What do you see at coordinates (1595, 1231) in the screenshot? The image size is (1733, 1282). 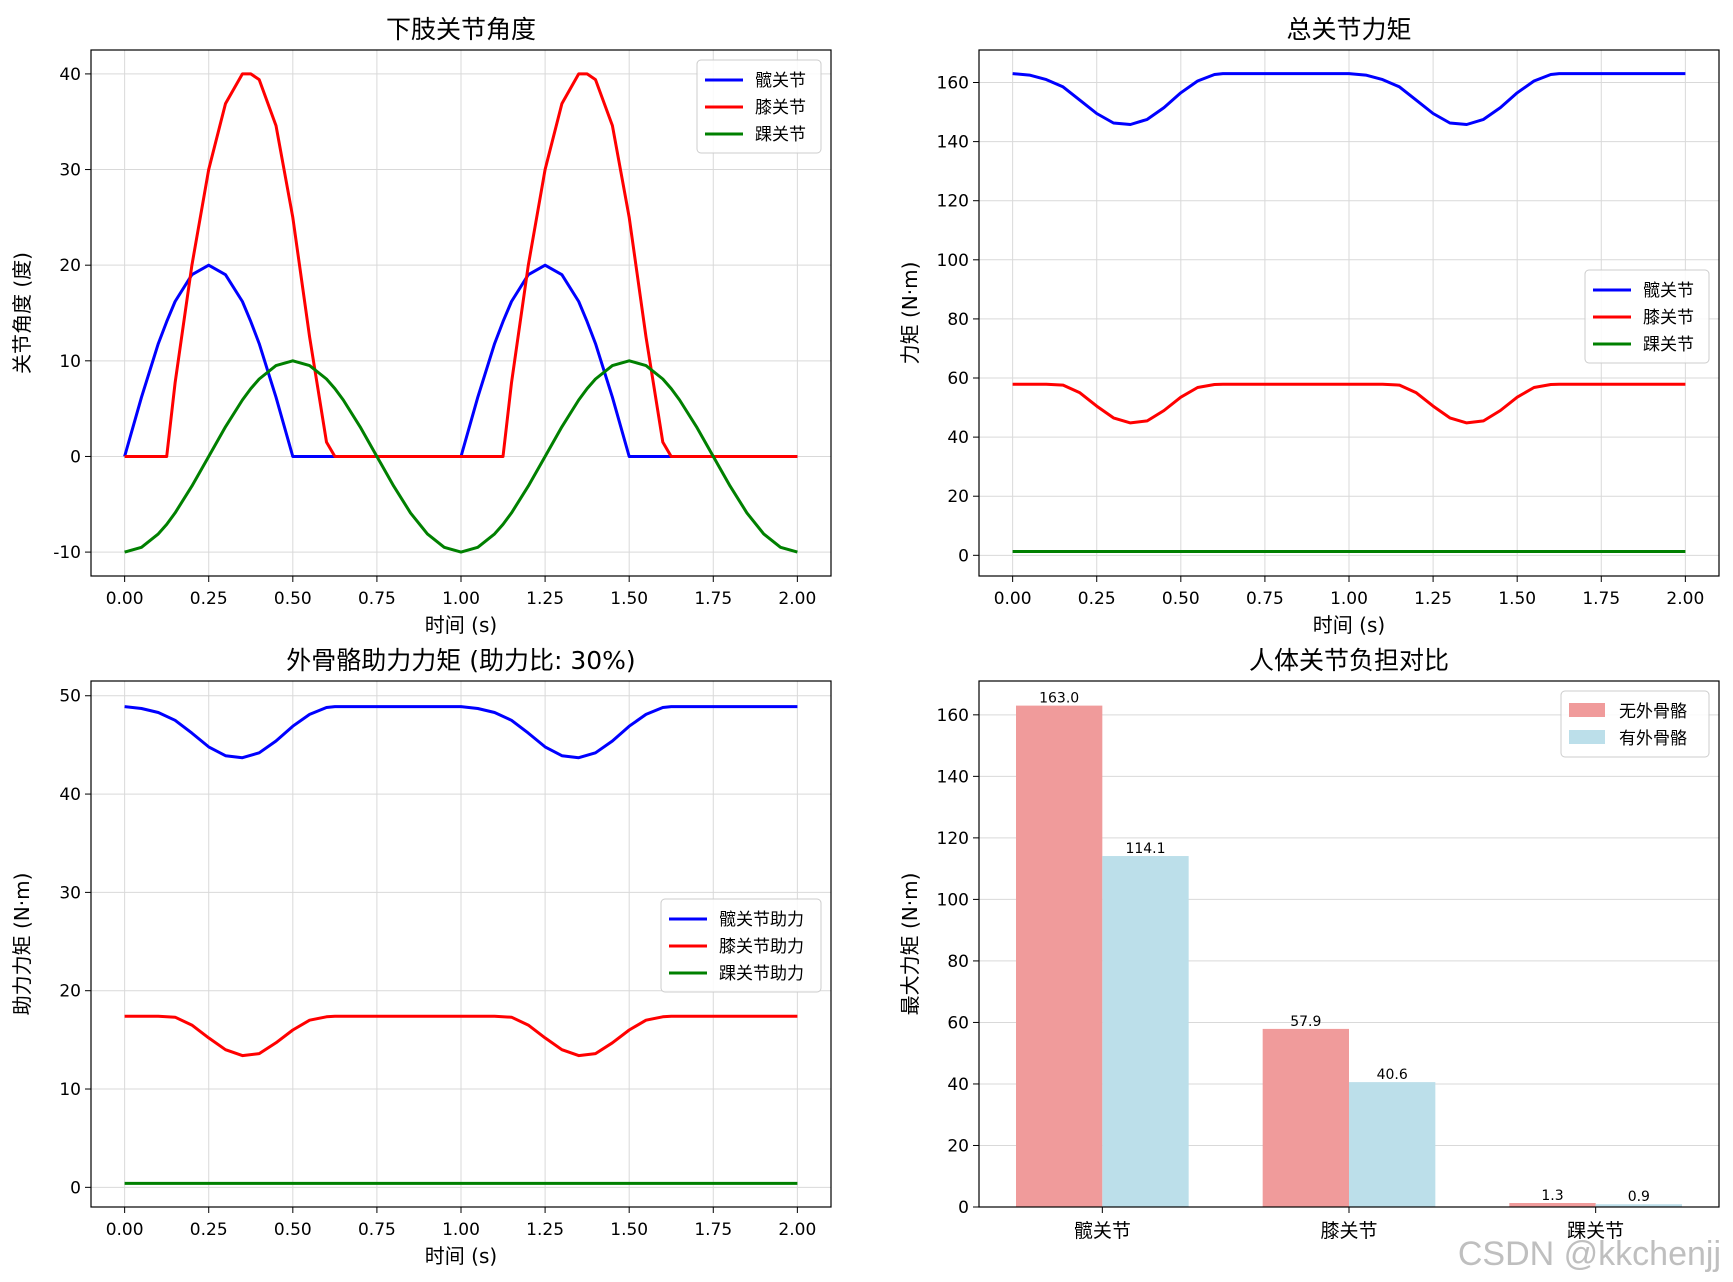 I see `x-tick-label: 踝关节` at bounding box center [1595, 1231].